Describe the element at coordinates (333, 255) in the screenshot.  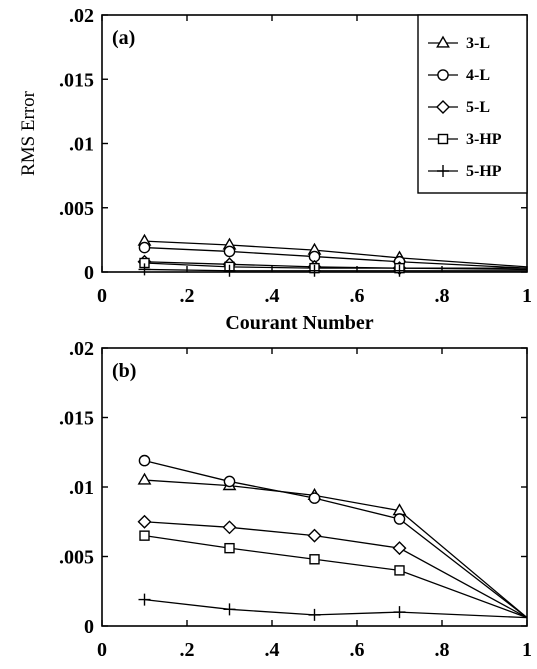
I see `series-4-l` at that location.